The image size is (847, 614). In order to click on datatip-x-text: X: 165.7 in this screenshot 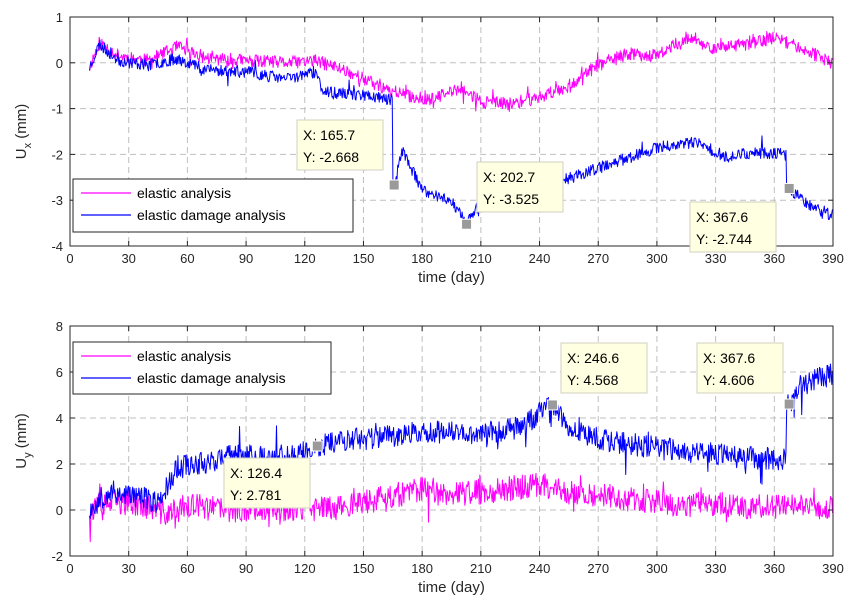, I will do `click(329, 135)`.